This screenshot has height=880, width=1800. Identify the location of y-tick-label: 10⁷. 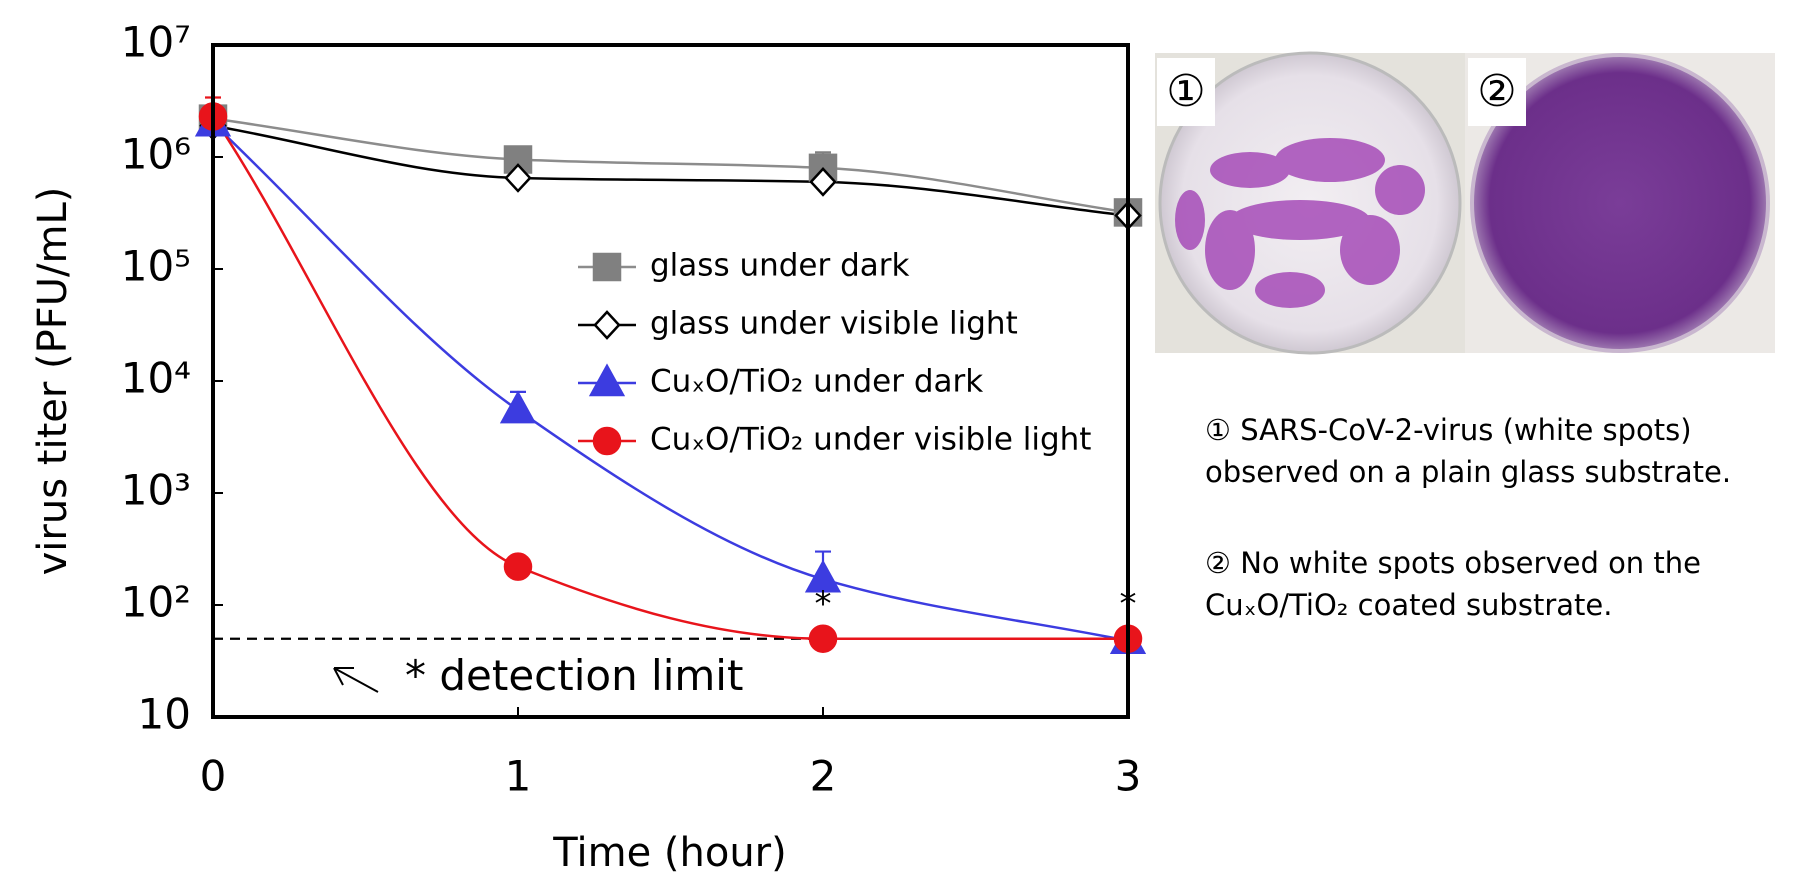
(156, 42).